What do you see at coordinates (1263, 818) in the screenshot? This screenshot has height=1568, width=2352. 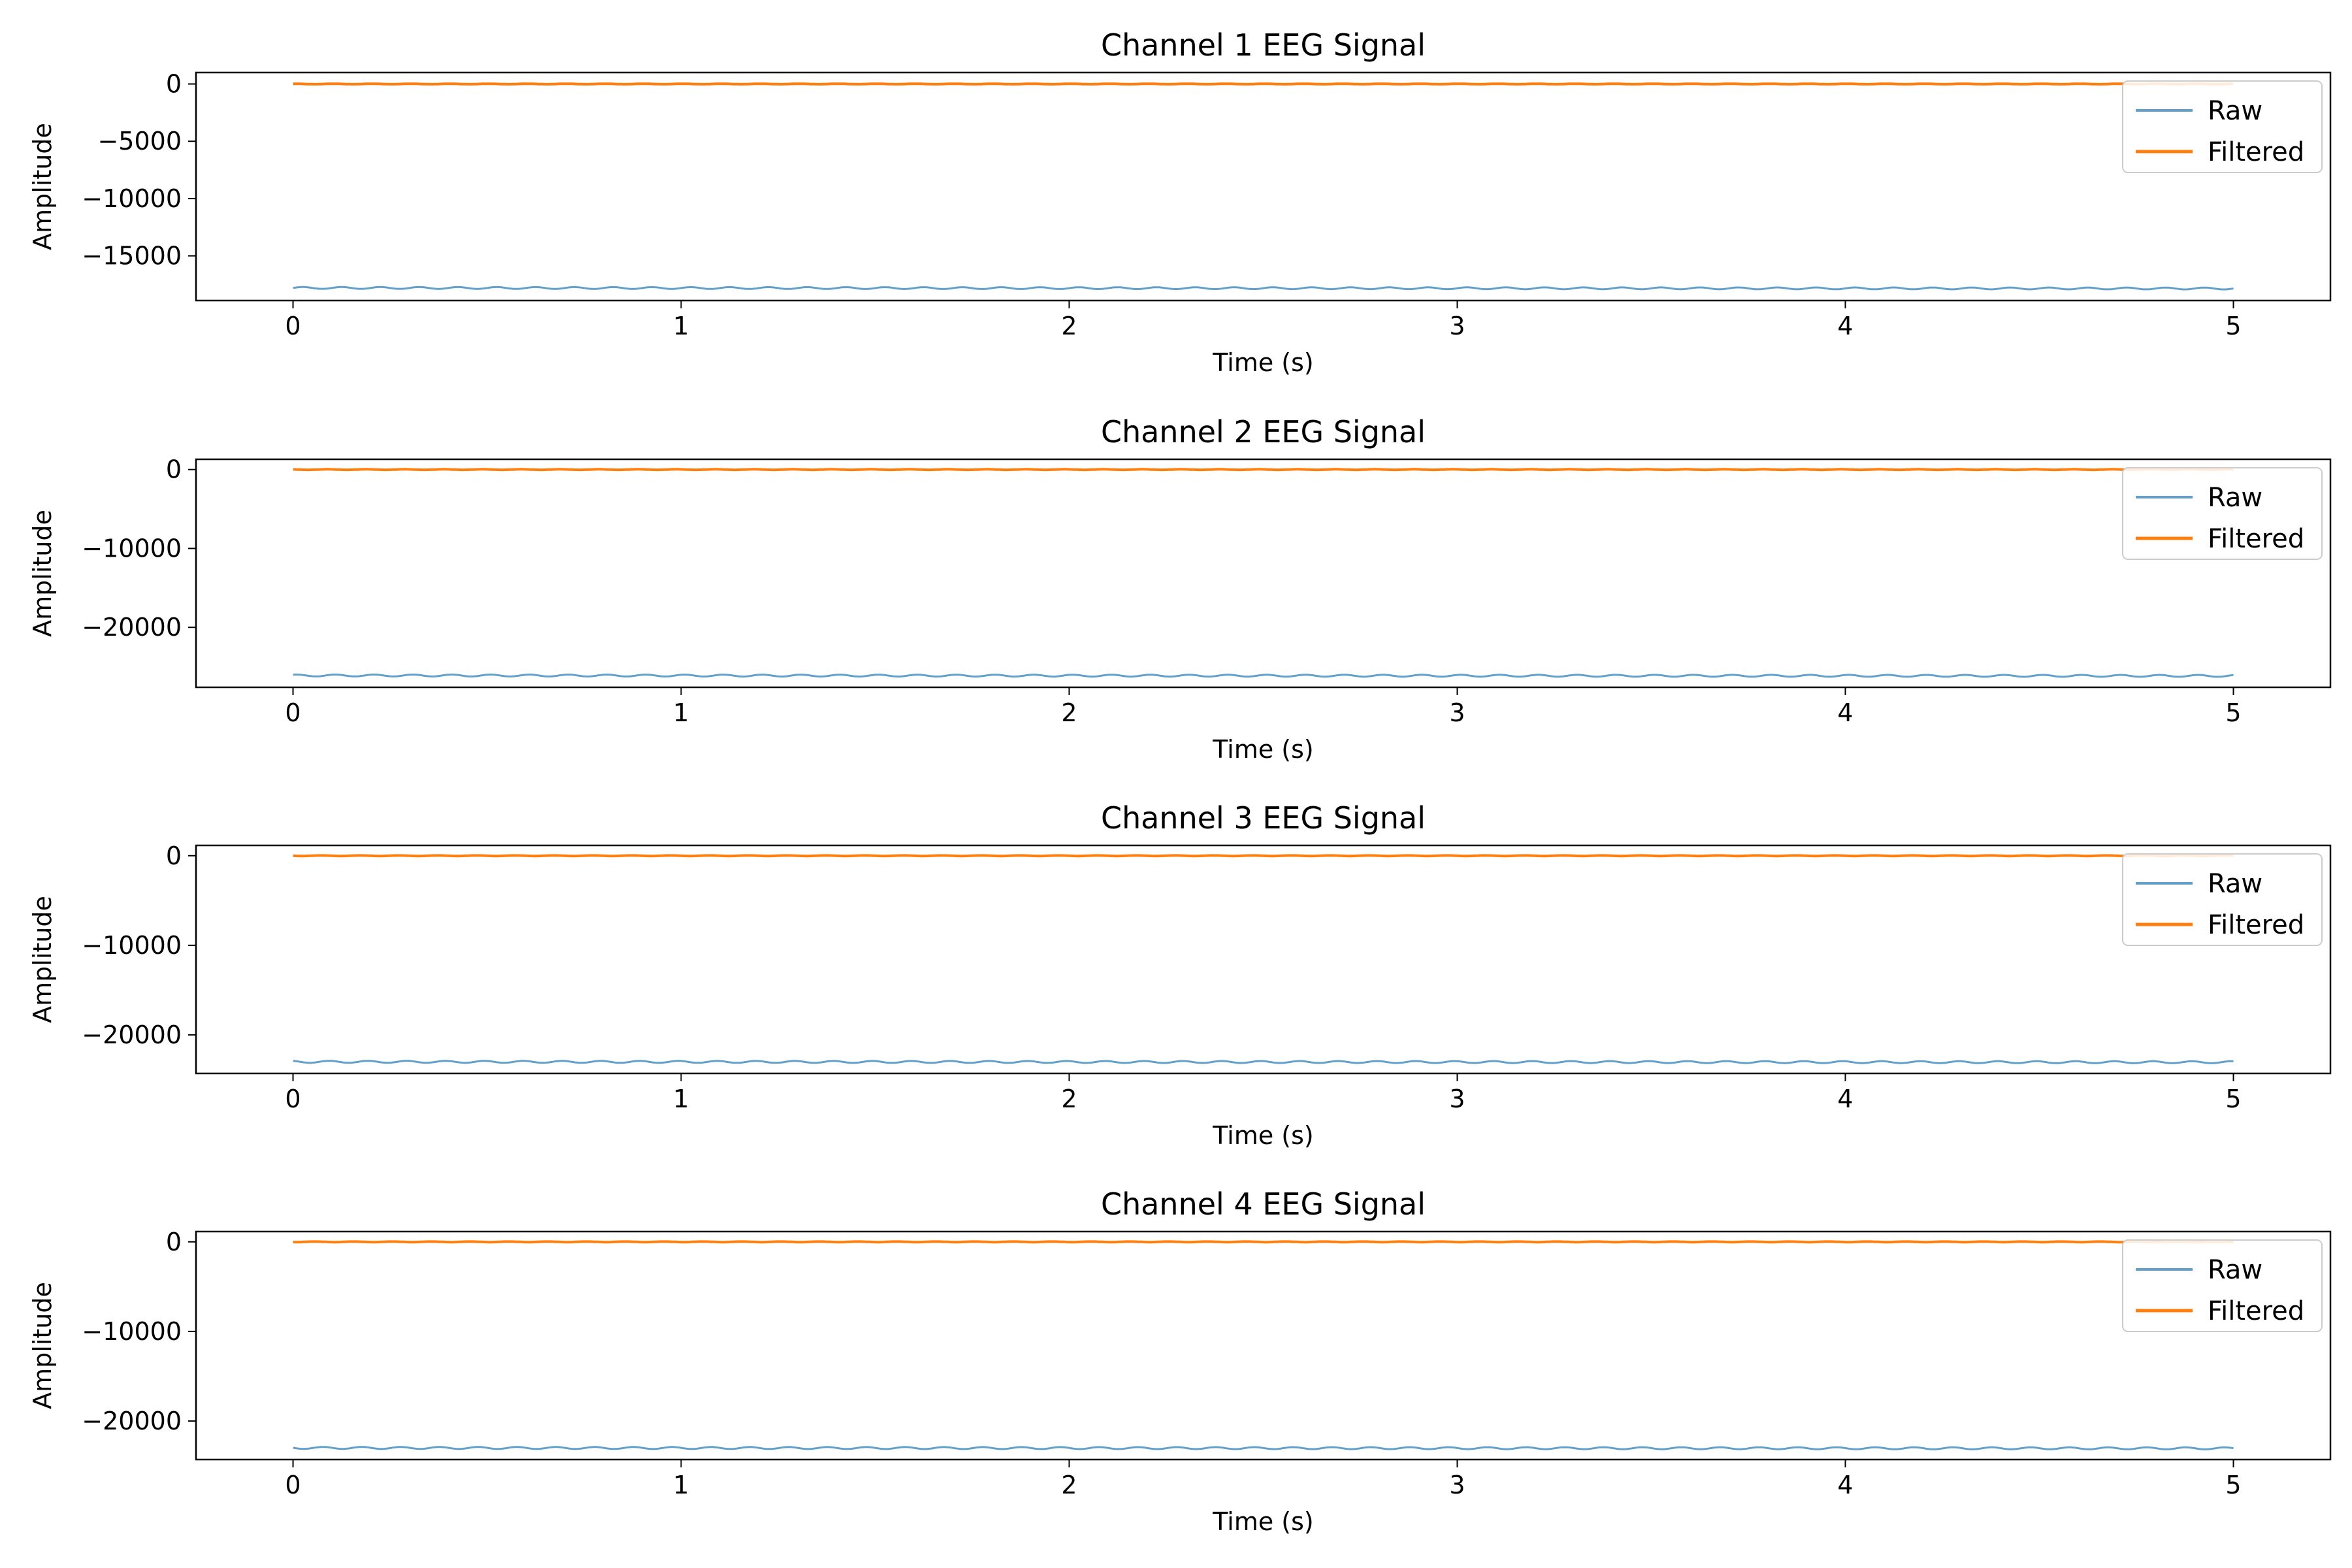 I see `chart-title: Channel 3 EEG Signal` at bounding box center [1263, 818].